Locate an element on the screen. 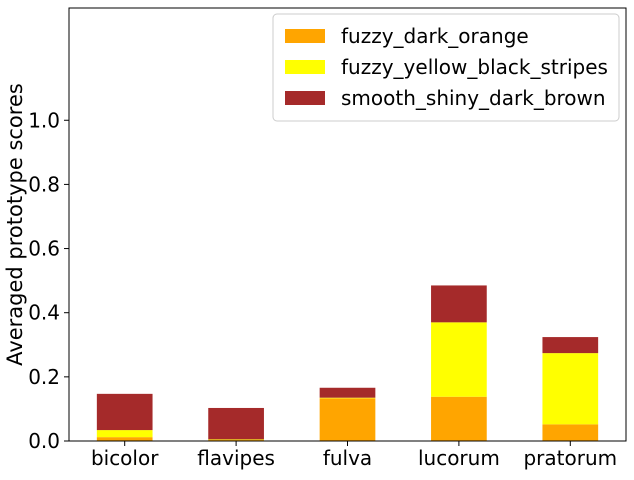  bar-pratorum-fuzzy_yellow_black_stripes is located at coordinates (570, 389).